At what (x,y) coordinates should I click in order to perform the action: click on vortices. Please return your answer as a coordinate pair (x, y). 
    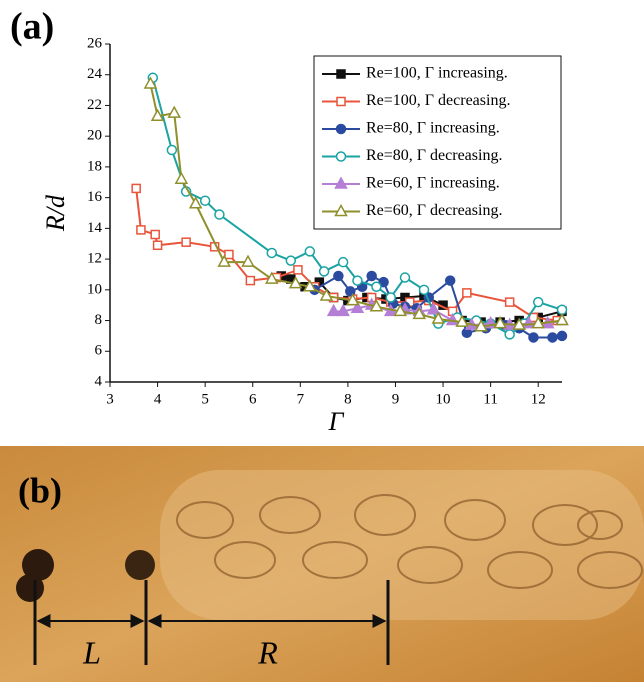
    Looking at the image, I should click on (409, 541).